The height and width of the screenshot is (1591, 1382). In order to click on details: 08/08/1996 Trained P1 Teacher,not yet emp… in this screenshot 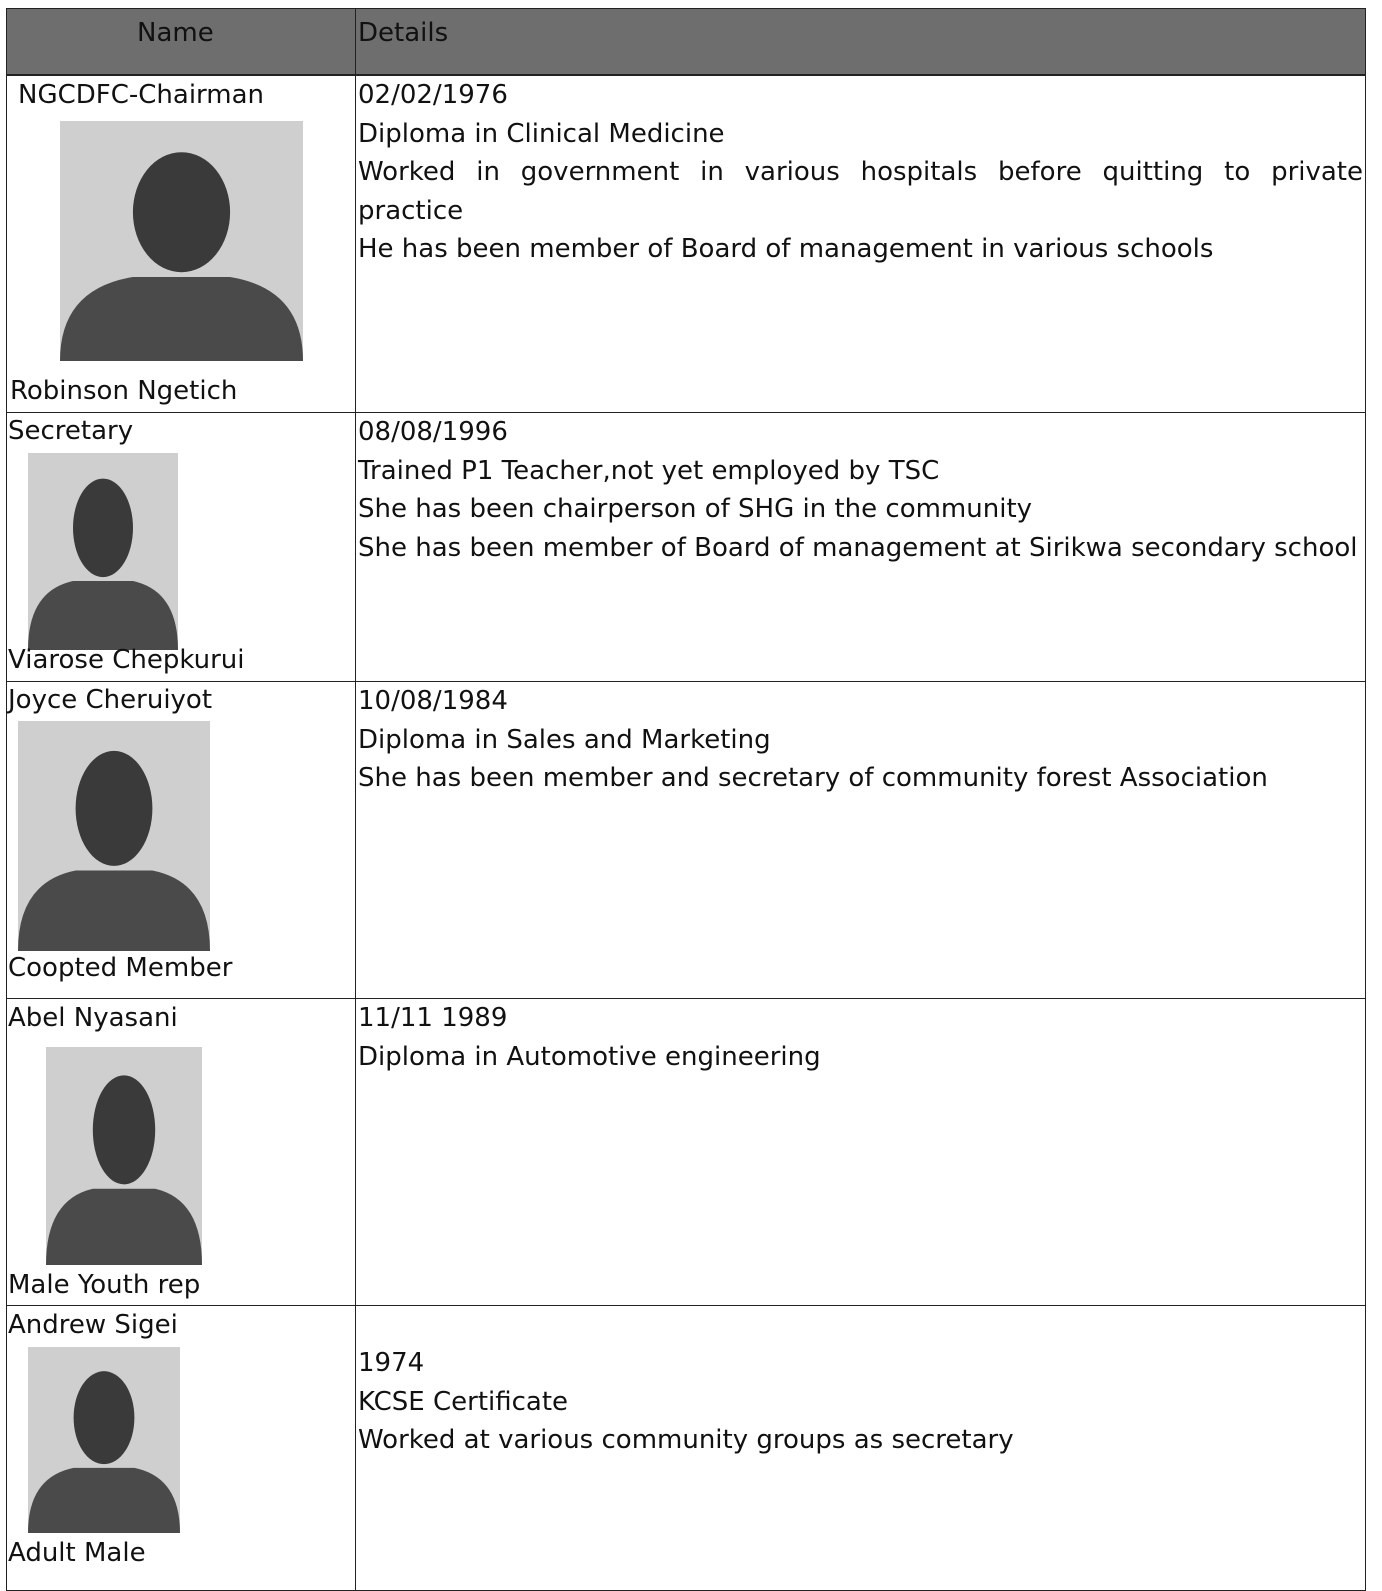, I will do `click(860, 490)`.